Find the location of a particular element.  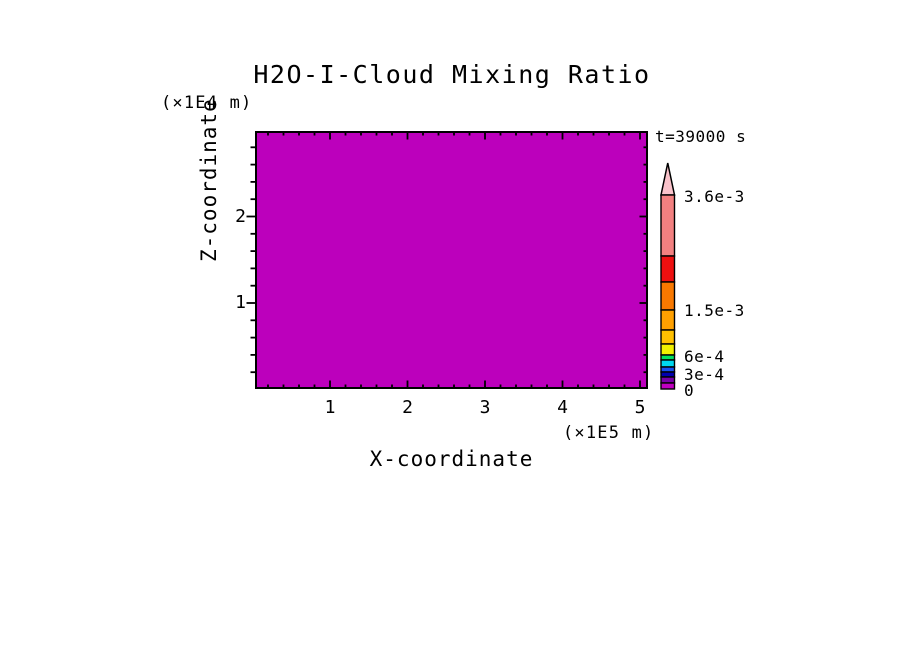

x-tick-label: 2 is located at coordinates (407, 407).